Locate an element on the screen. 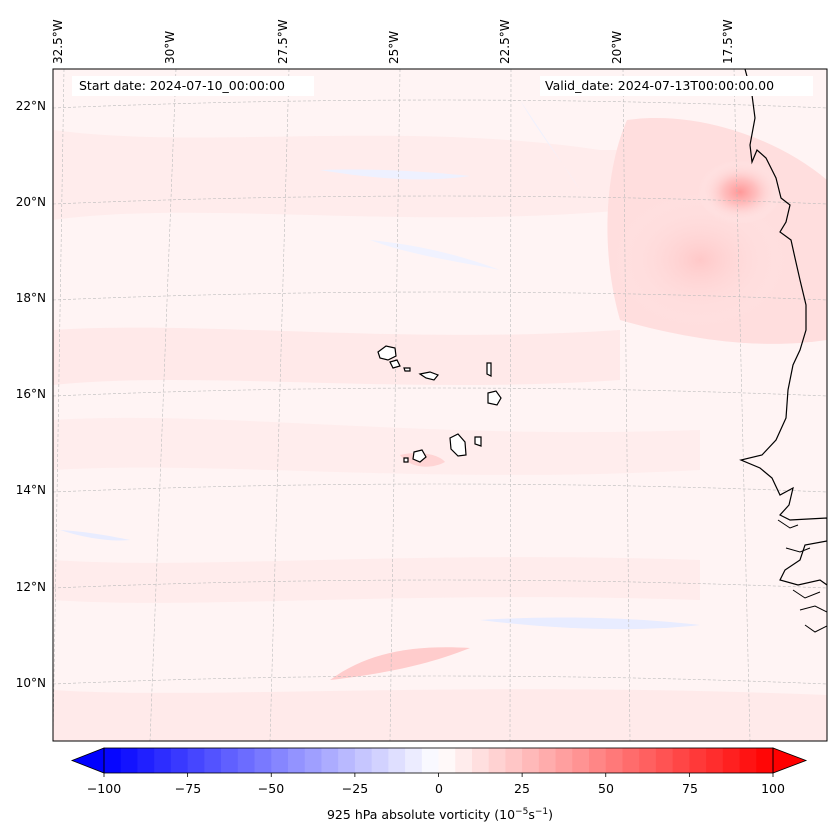 The image size is (837, 839). colorbar-title-close: ) is located at coordinates (550, 815).